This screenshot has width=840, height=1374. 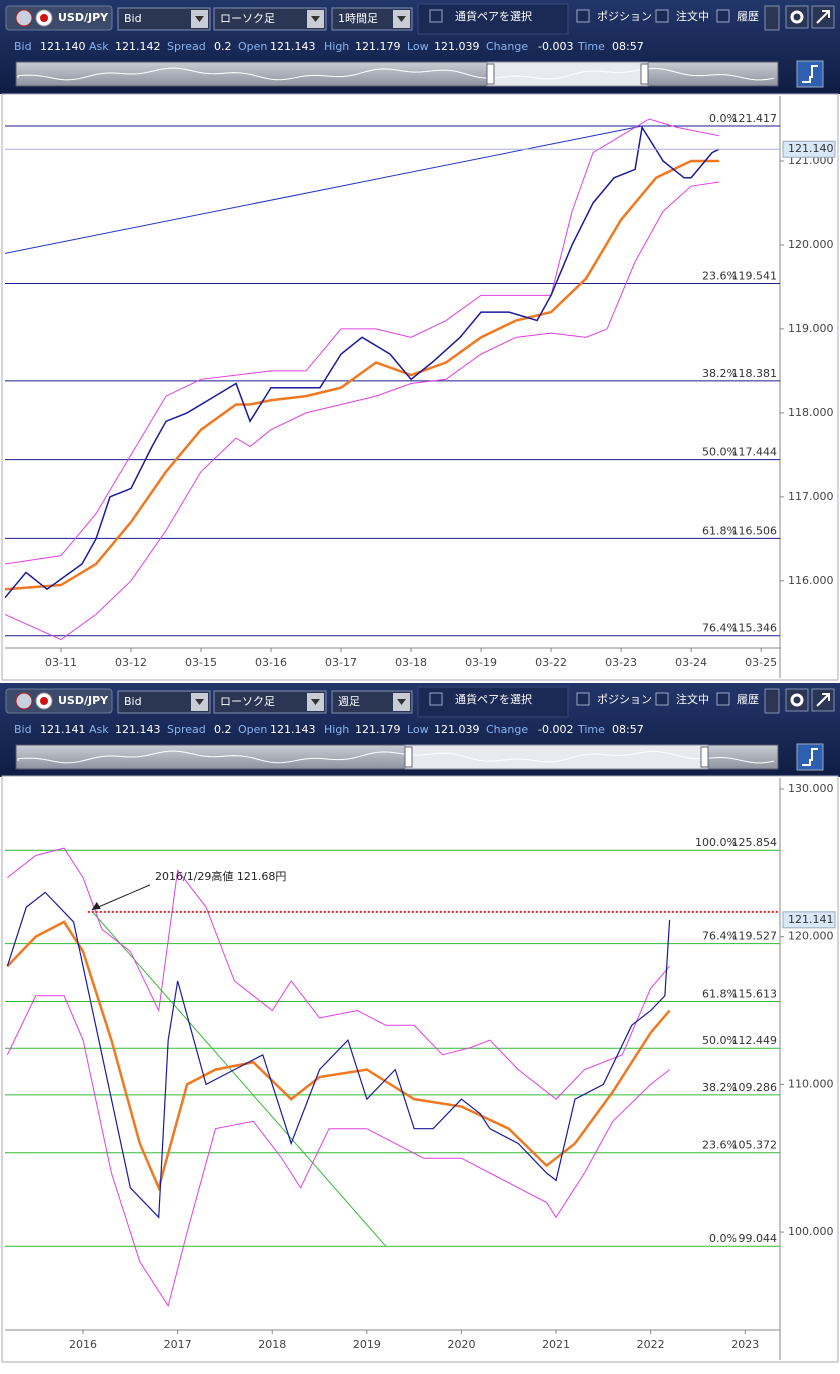 What do you see at coordinates (271, 662) in the screenshot?
I see `x-tick-label: 03-16` at bounding box center [271, 662].